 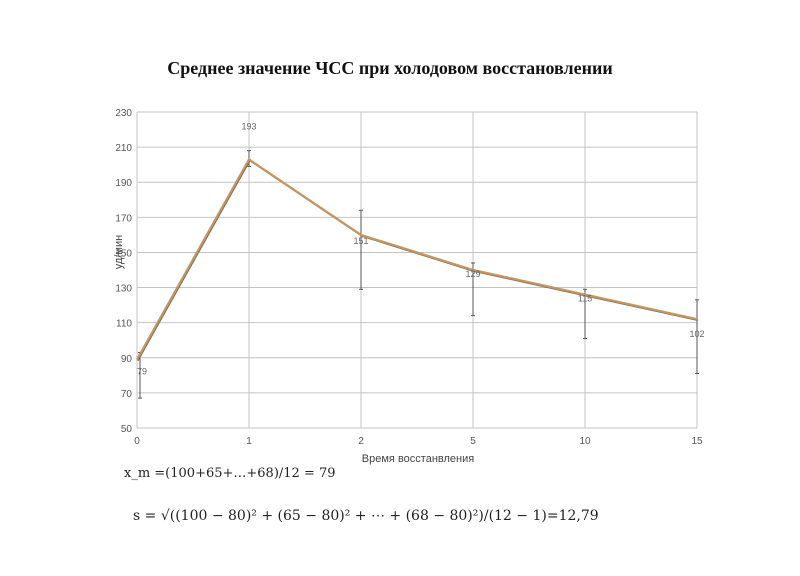 I want to click on y-tick-label: 130, so click(x=123, y=289).